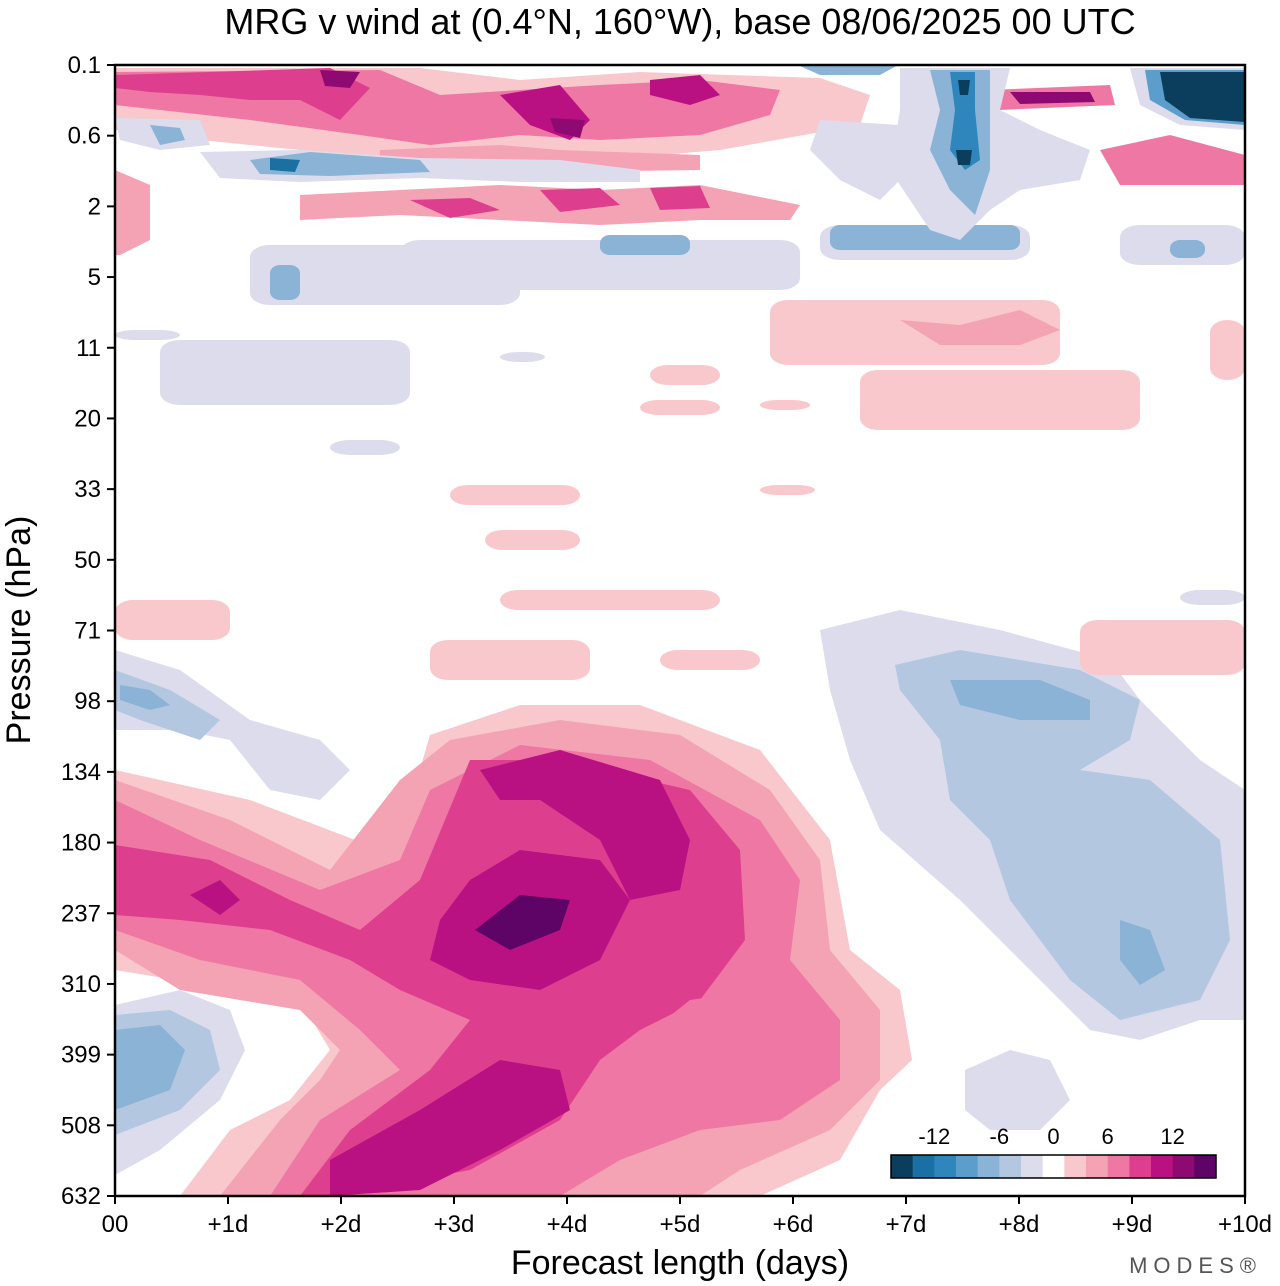 This screenshot has height=1286, width=1280. Describe the element at coordinates (1132, 1224) in the screenshot. I see `x-tick-label: +9d` at that location.